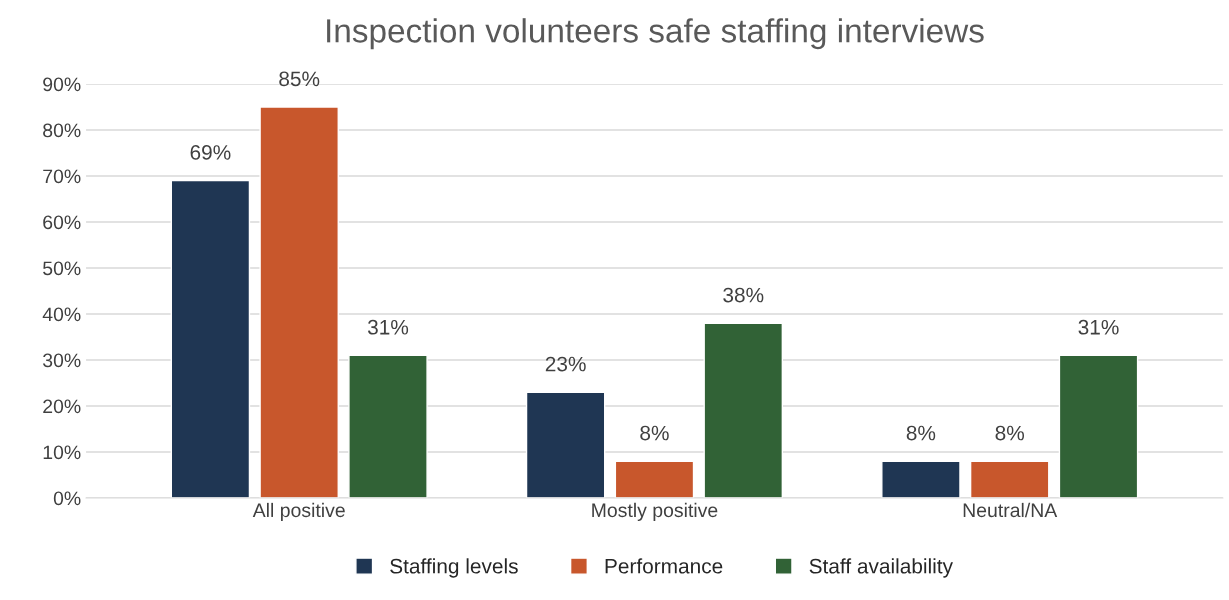  Describe the element at coordinates (298, 511) in the screenshot. I see `x-tick-label: All positive` at that location.